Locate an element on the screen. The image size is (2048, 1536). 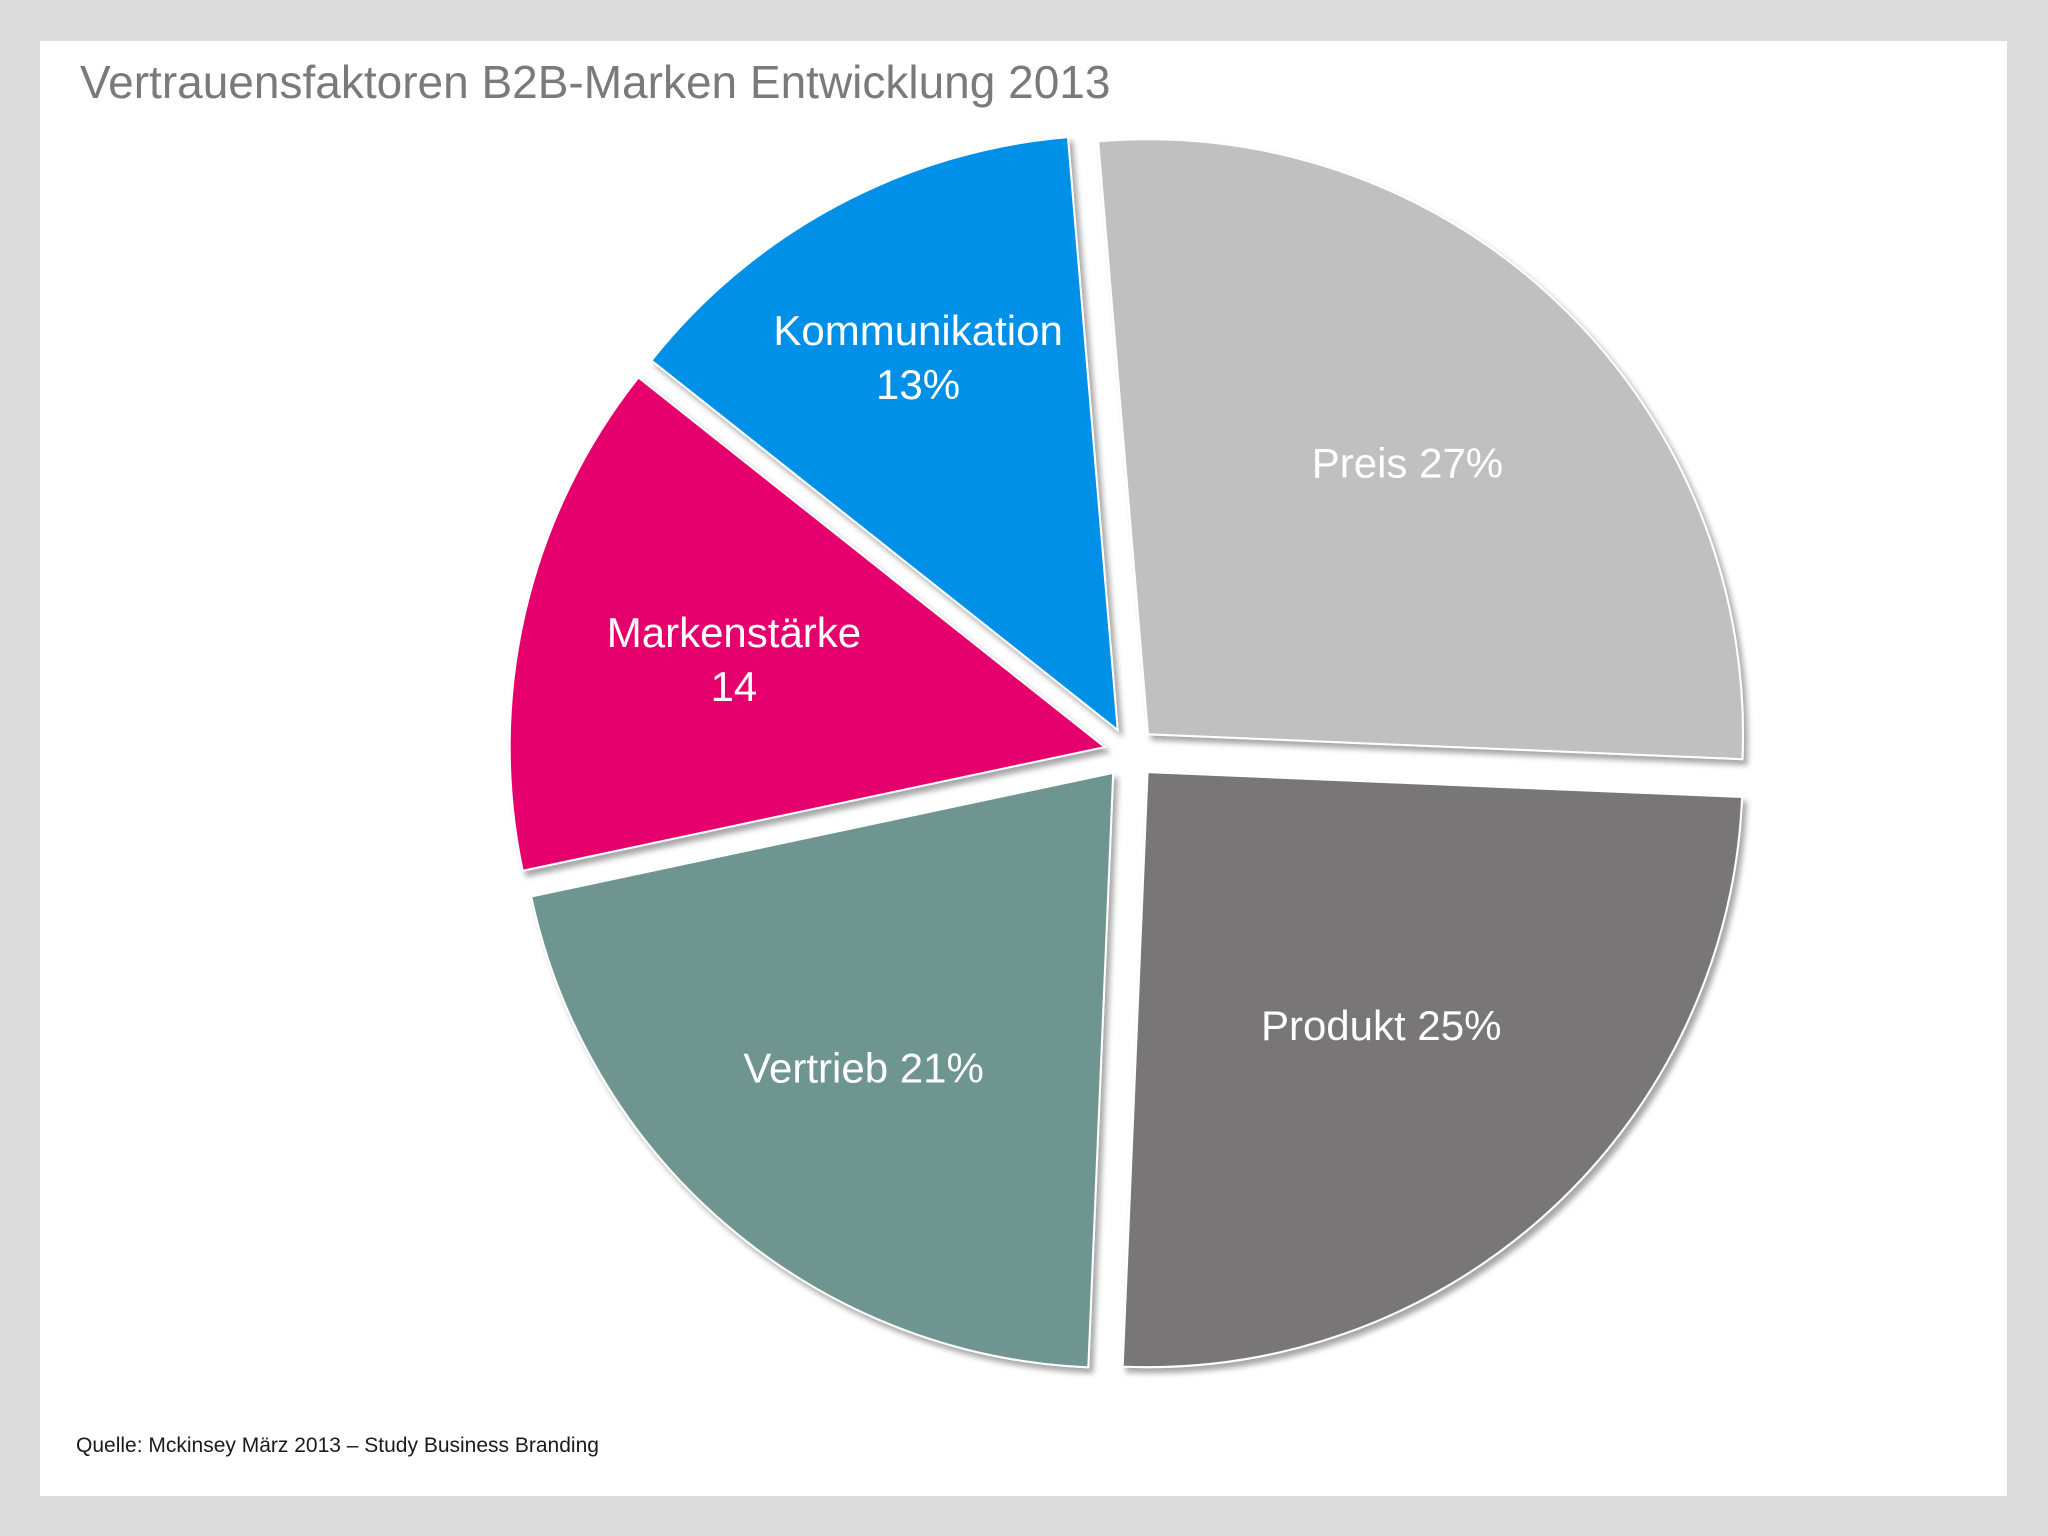
pie-slice-produkt is located at coordinates (1432, 1070).